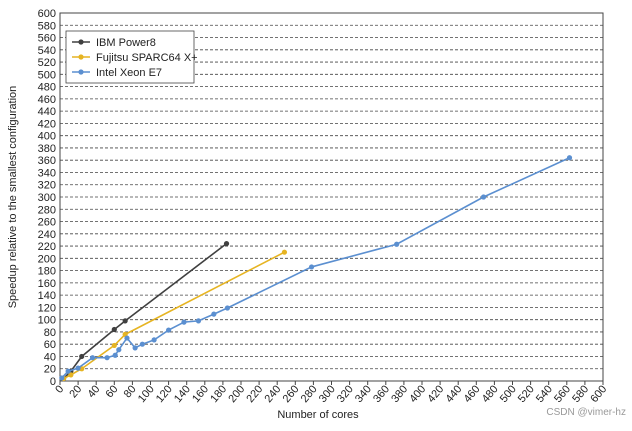  Describe the element at coordinates (47, 210) in the screenshot. I see `y-tick-label: 280` at that location.